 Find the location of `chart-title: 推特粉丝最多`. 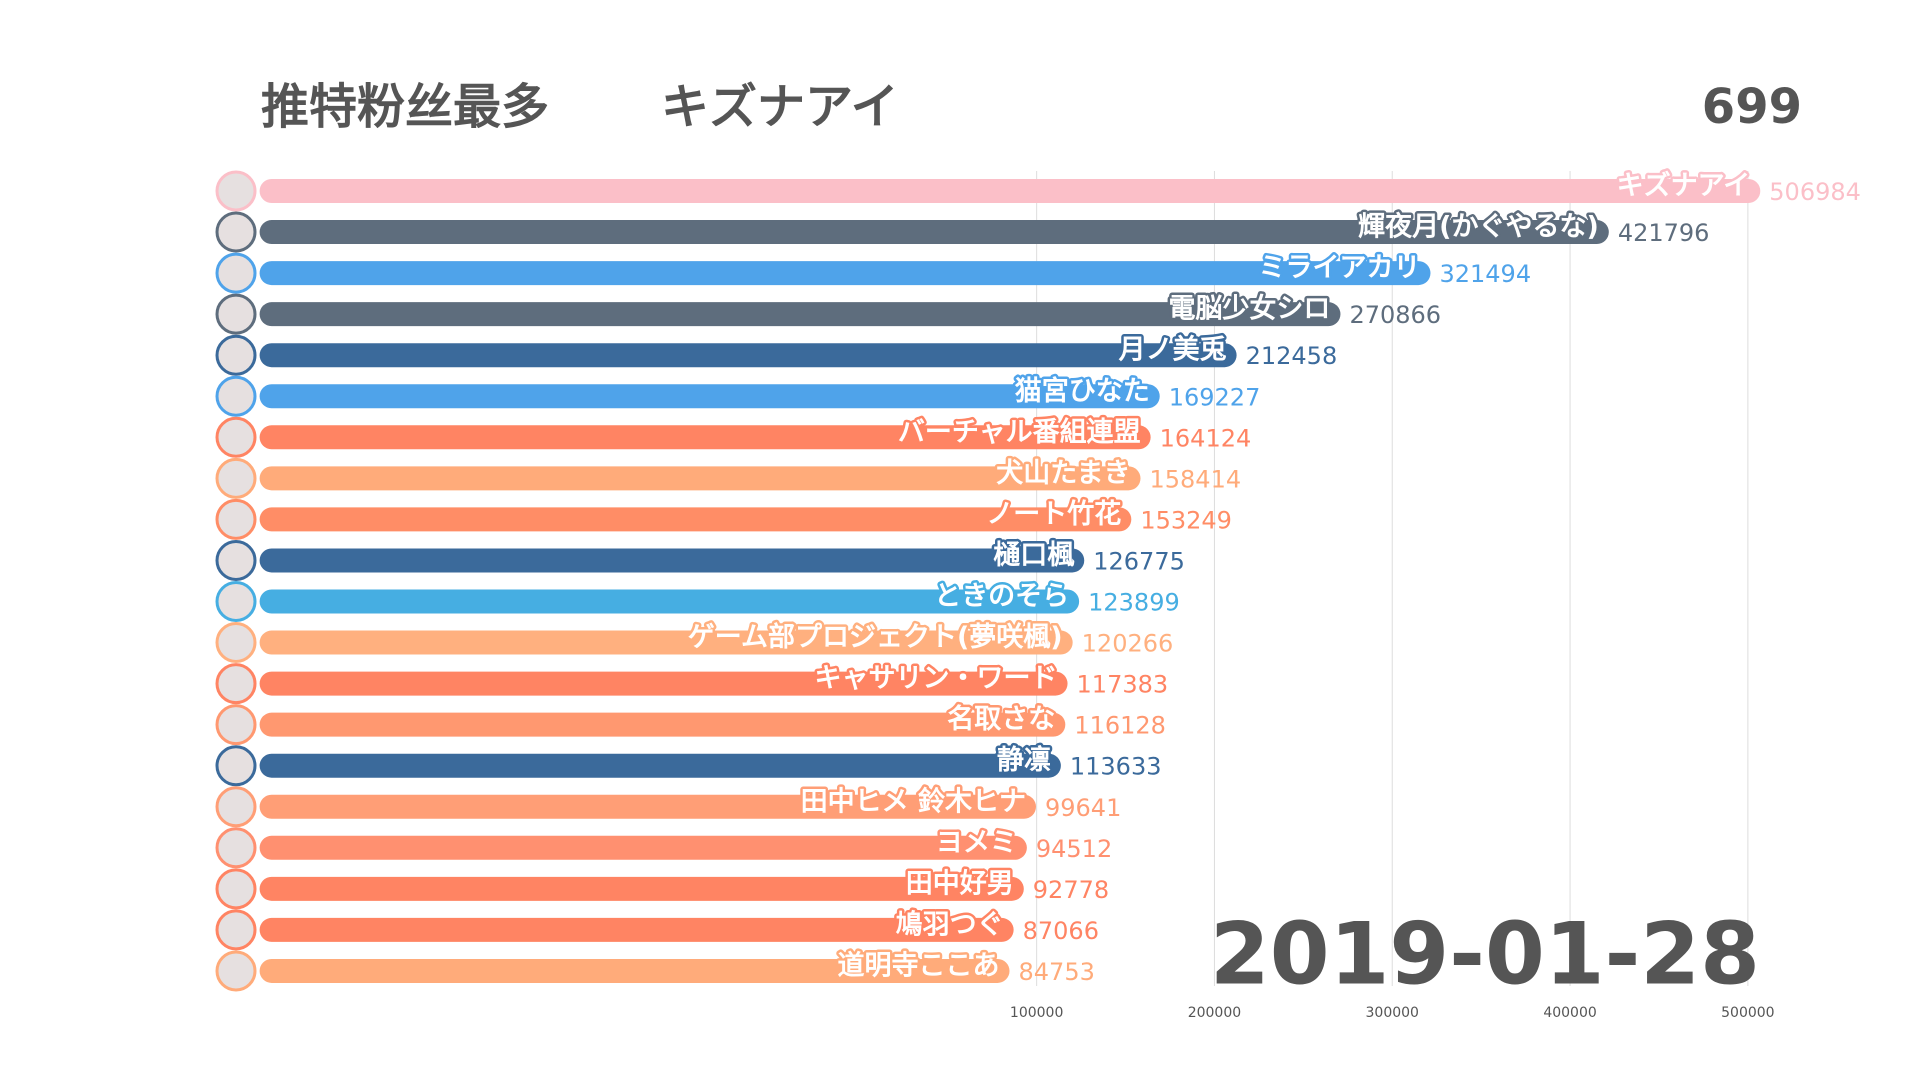

chart-title: 推特粉丝最多 is located at coordinates (405, 107).